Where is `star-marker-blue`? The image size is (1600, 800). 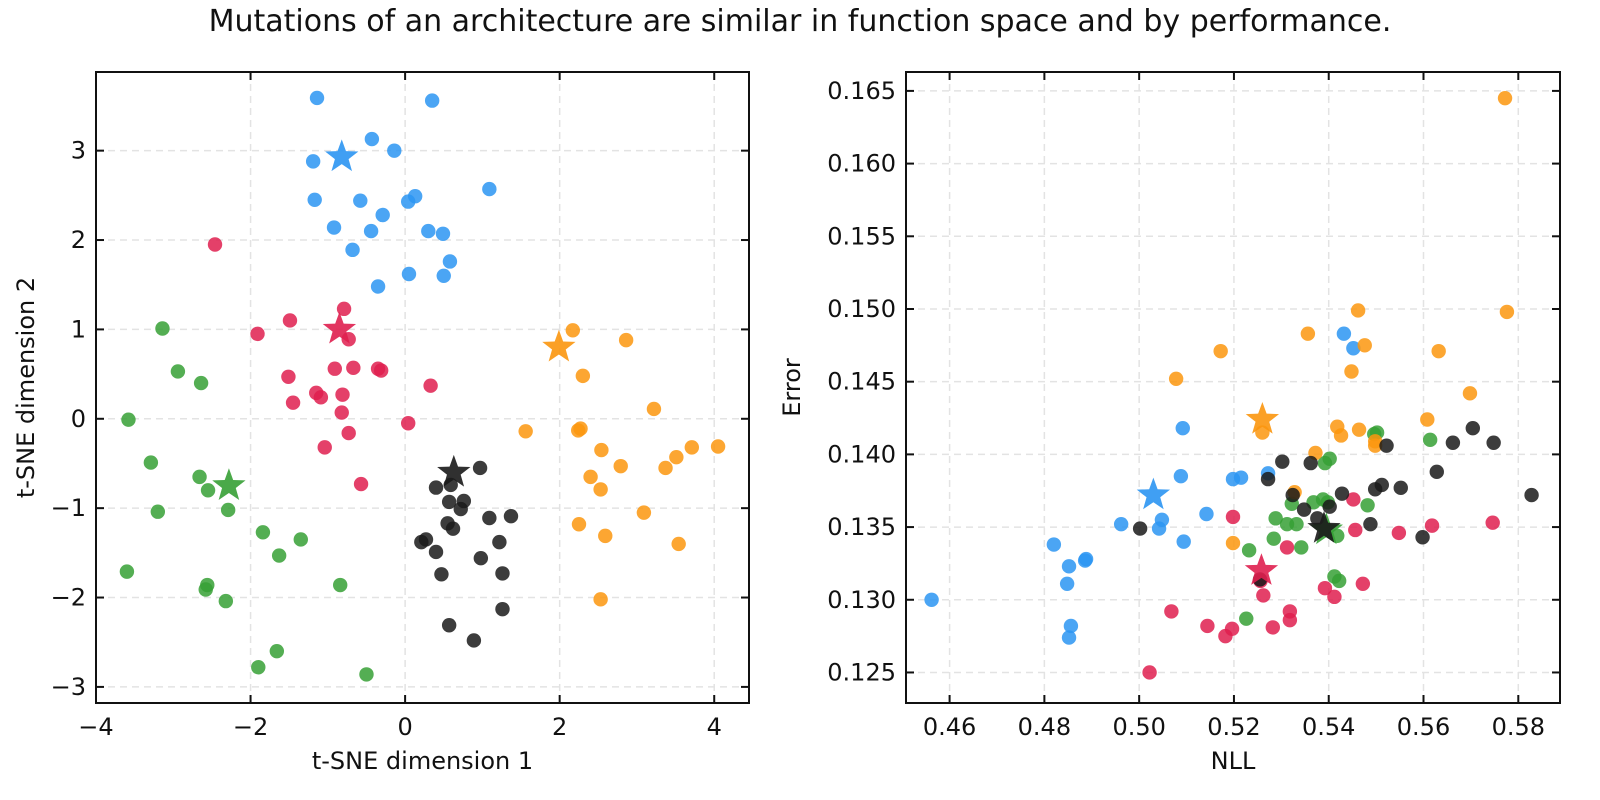
star-marker-blue is located at coordinates (342, 155).